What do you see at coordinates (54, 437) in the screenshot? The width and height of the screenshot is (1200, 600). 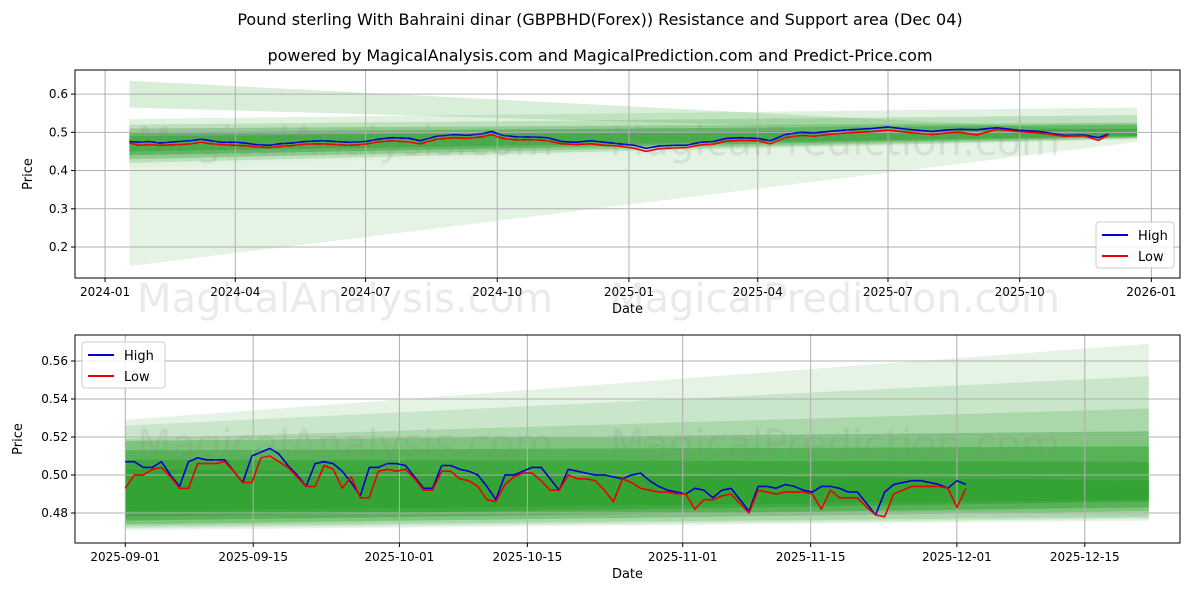 I see `y-tick-label: 0.52` at bounding box center [54, 437].